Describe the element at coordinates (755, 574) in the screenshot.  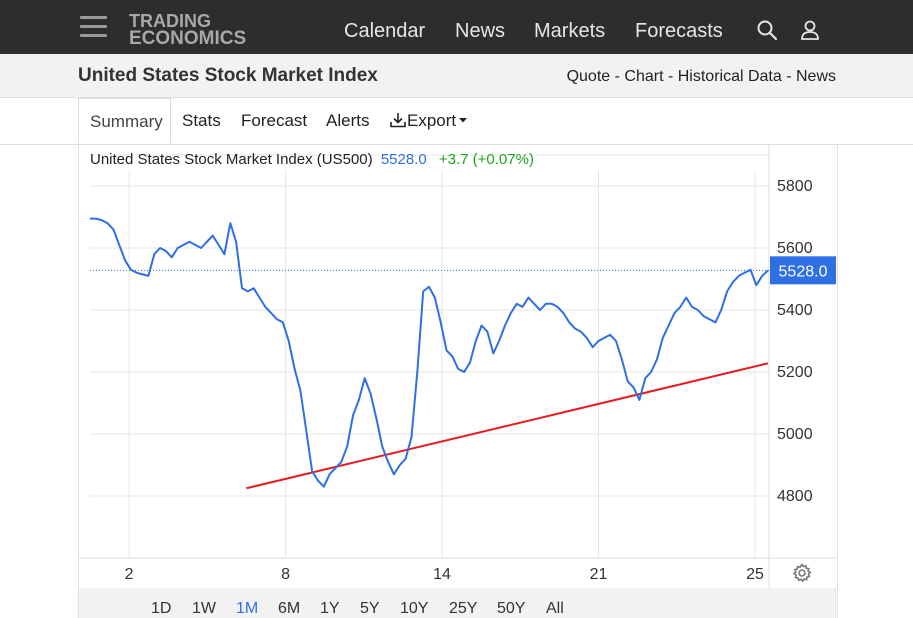
I see `x-tick-label: 25` at that location.